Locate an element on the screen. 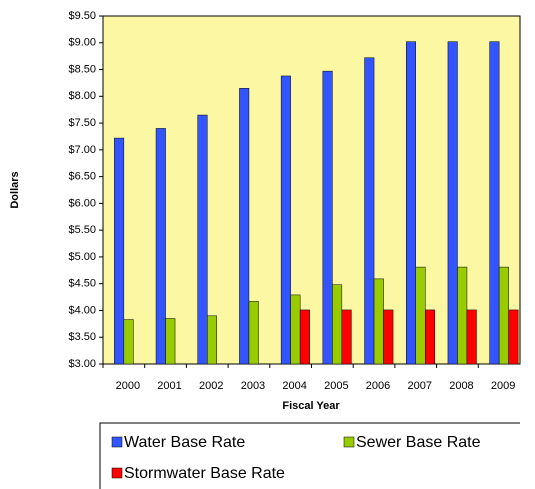 The image size is (535, 489). y-tick-label: $9.50 is located at coordinates (82, 16).